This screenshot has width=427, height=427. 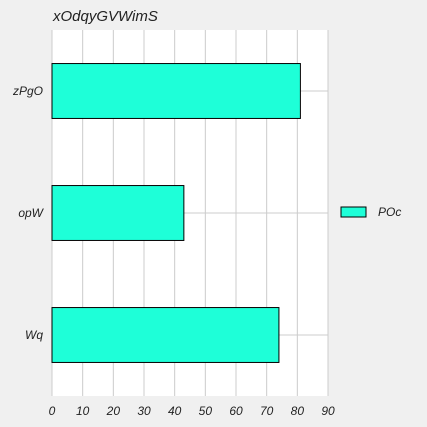 I want to click on legend-label-poc: POc, so click(x=389, y=212).